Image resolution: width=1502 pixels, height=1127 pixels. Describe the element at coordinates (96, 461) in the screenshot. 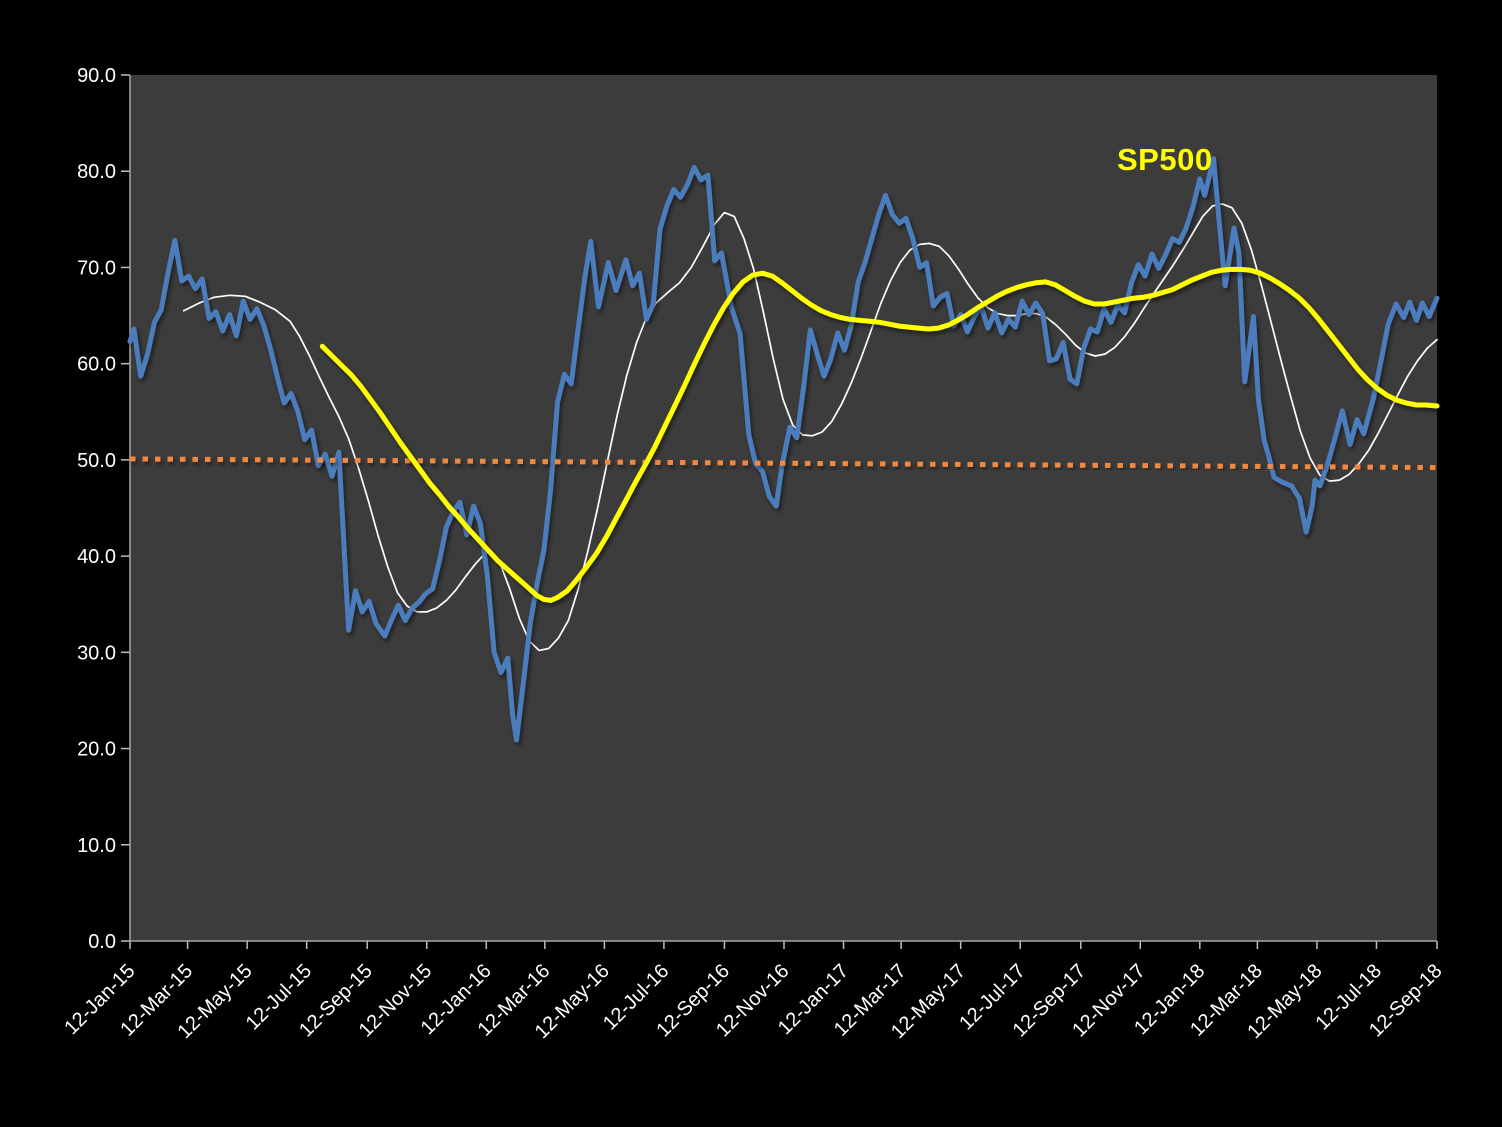

I see `y-tick-label: 50.0` at that location.